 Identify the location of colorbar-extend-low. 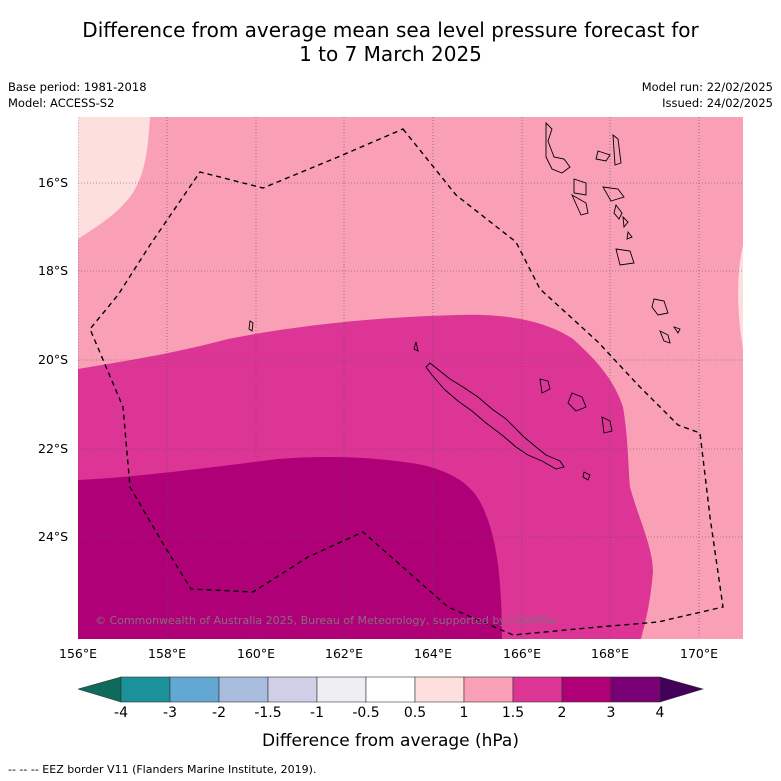
(100, 689).